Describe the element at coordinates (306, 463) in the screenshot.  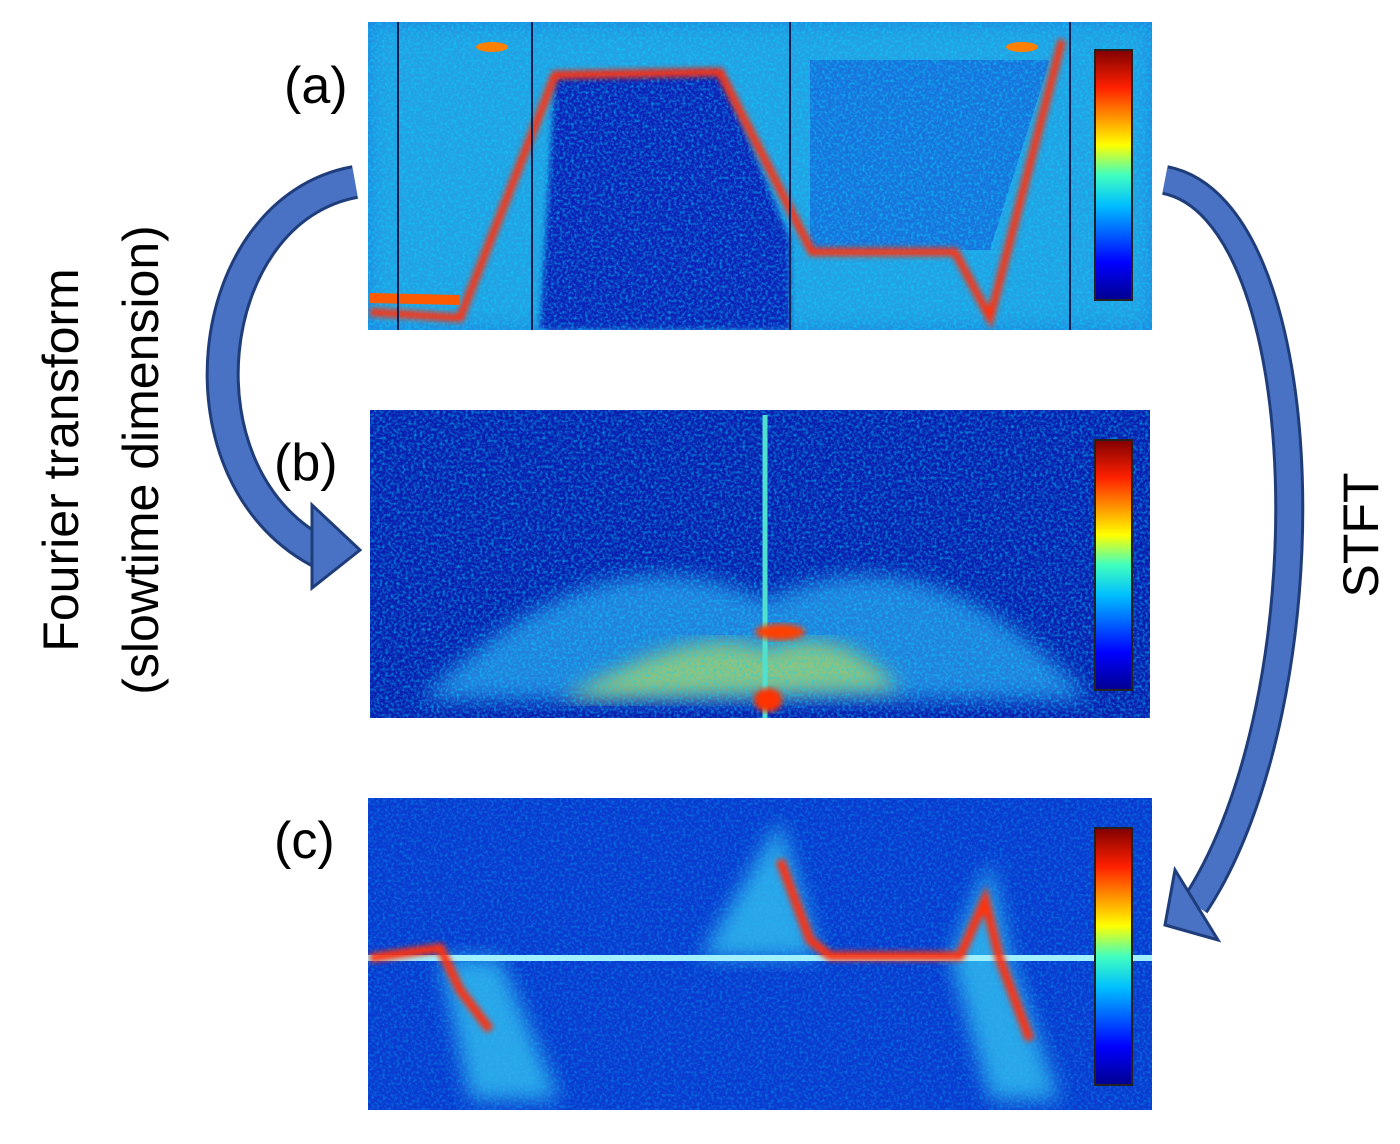
I see `panel-label: (b)` at that location.